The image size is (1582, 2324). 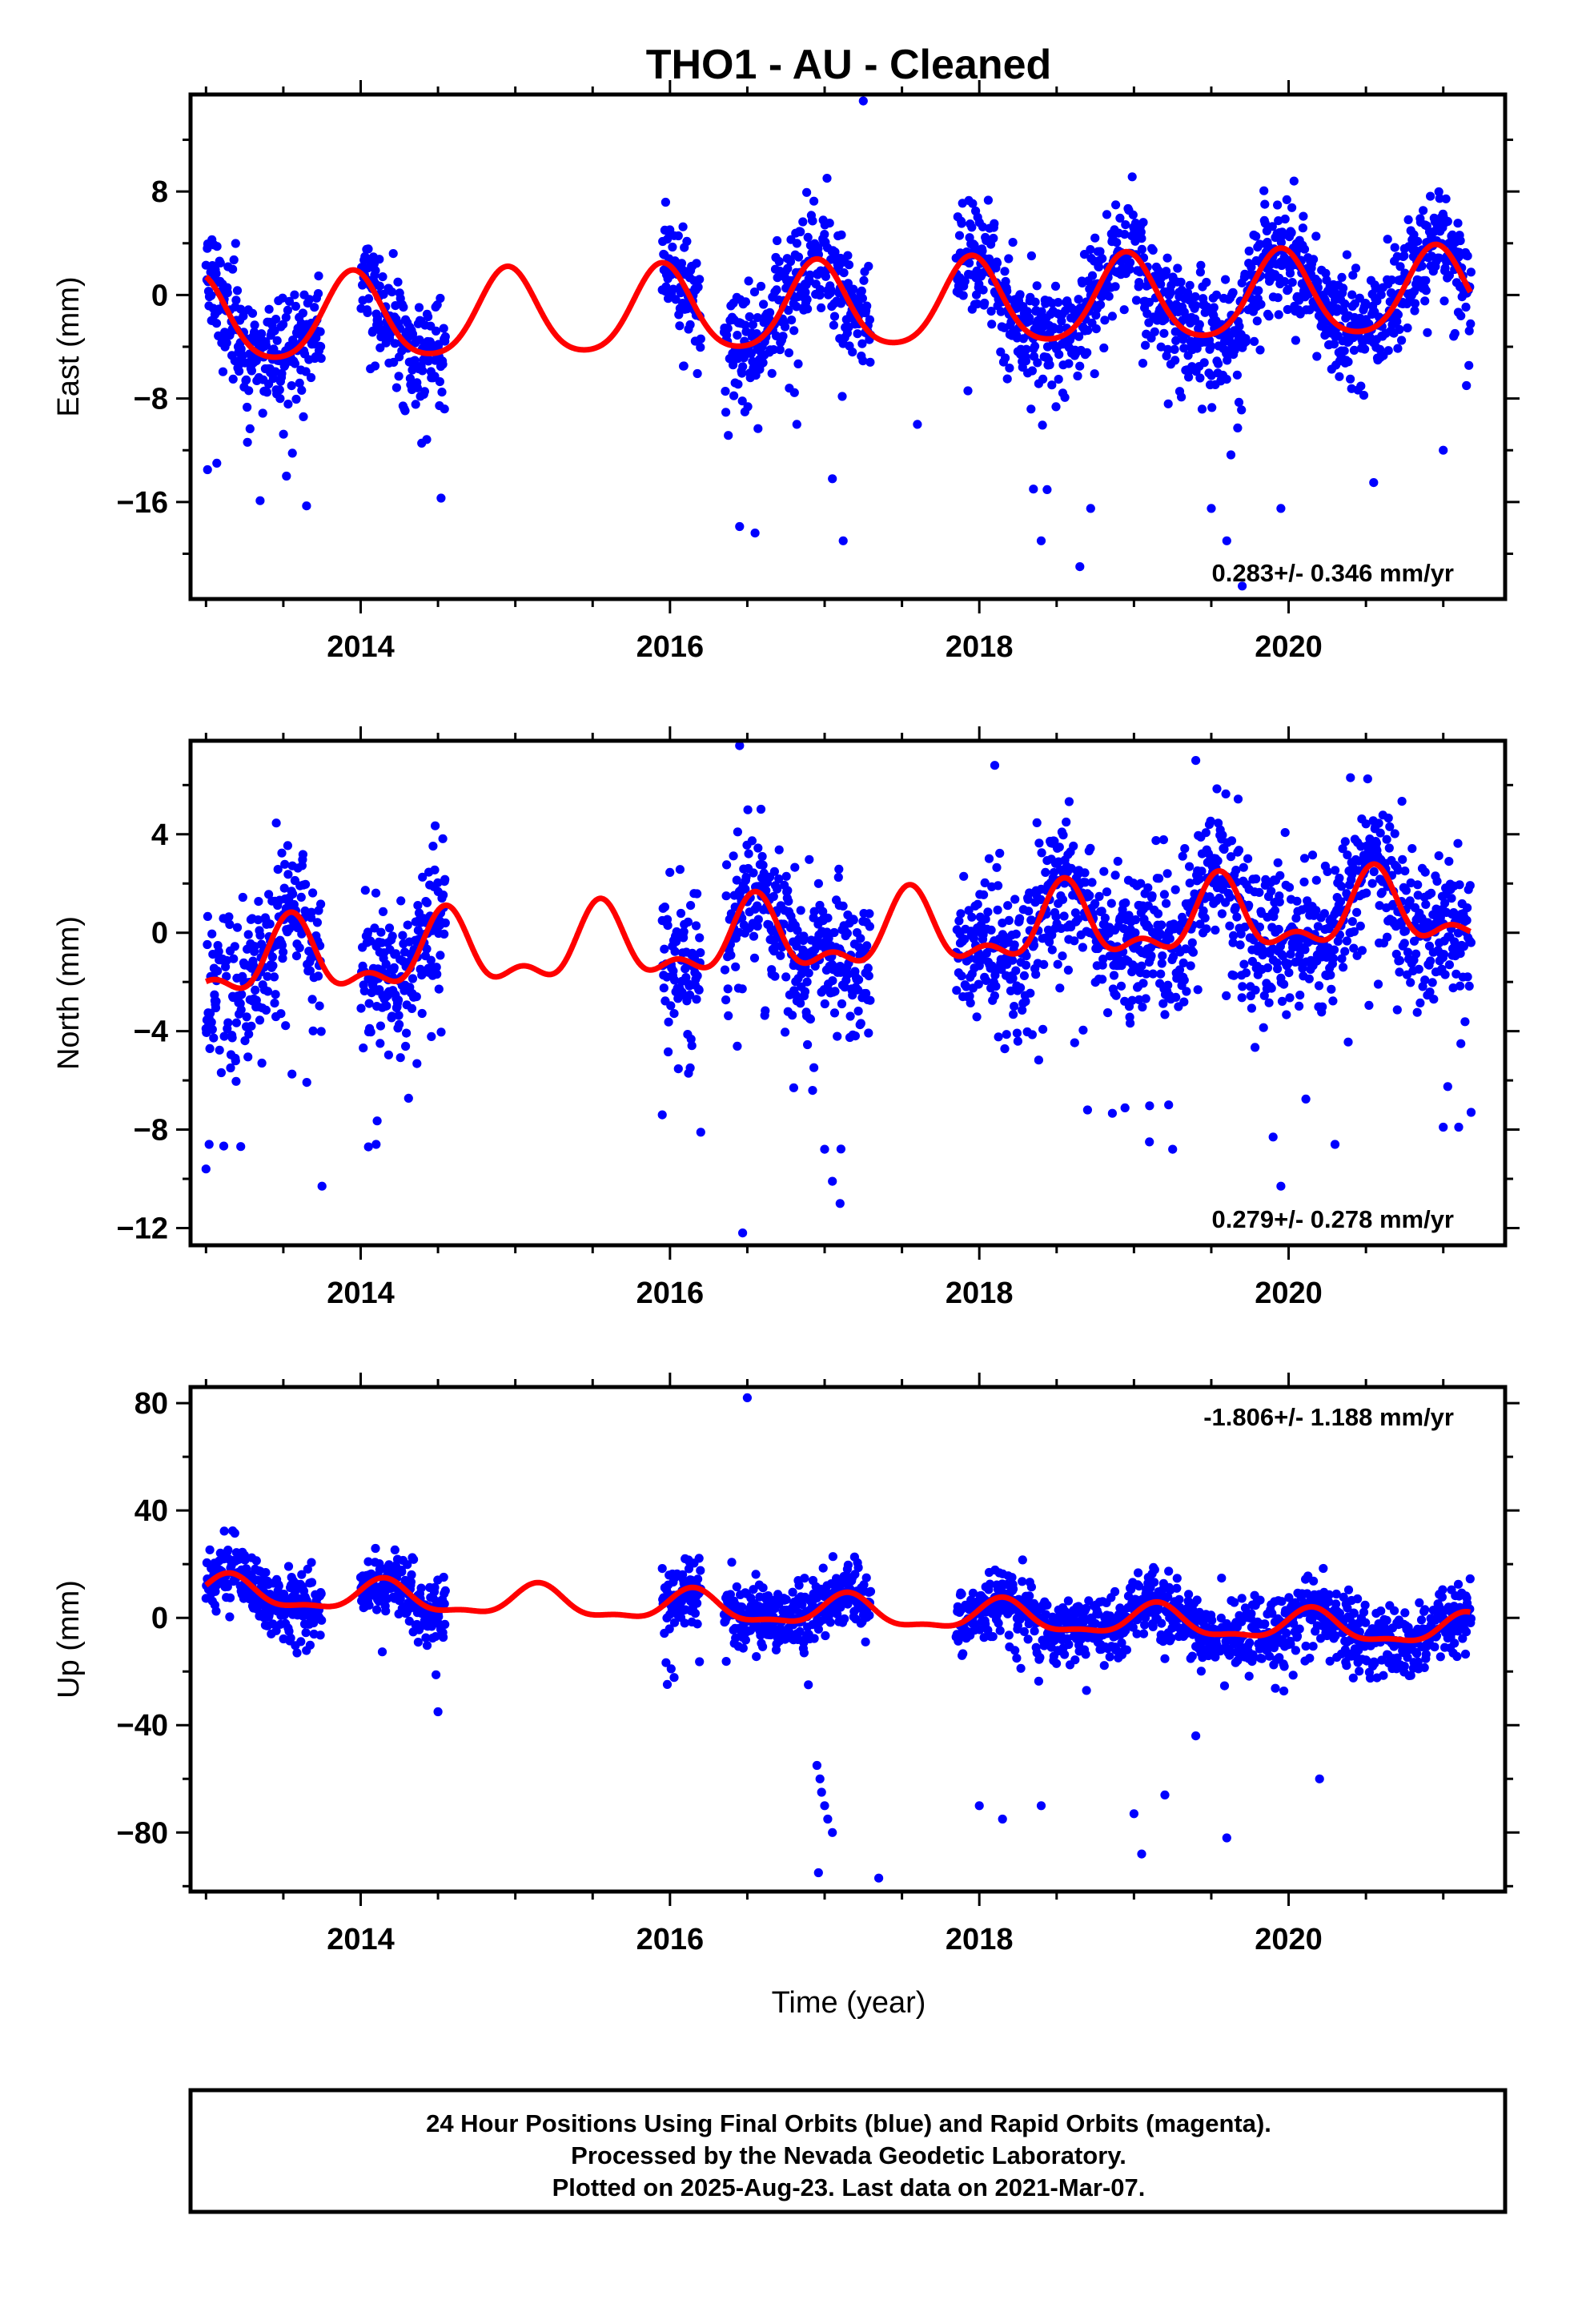 I want to click on y-tick-label: −12, so click(x=142, y=1228).